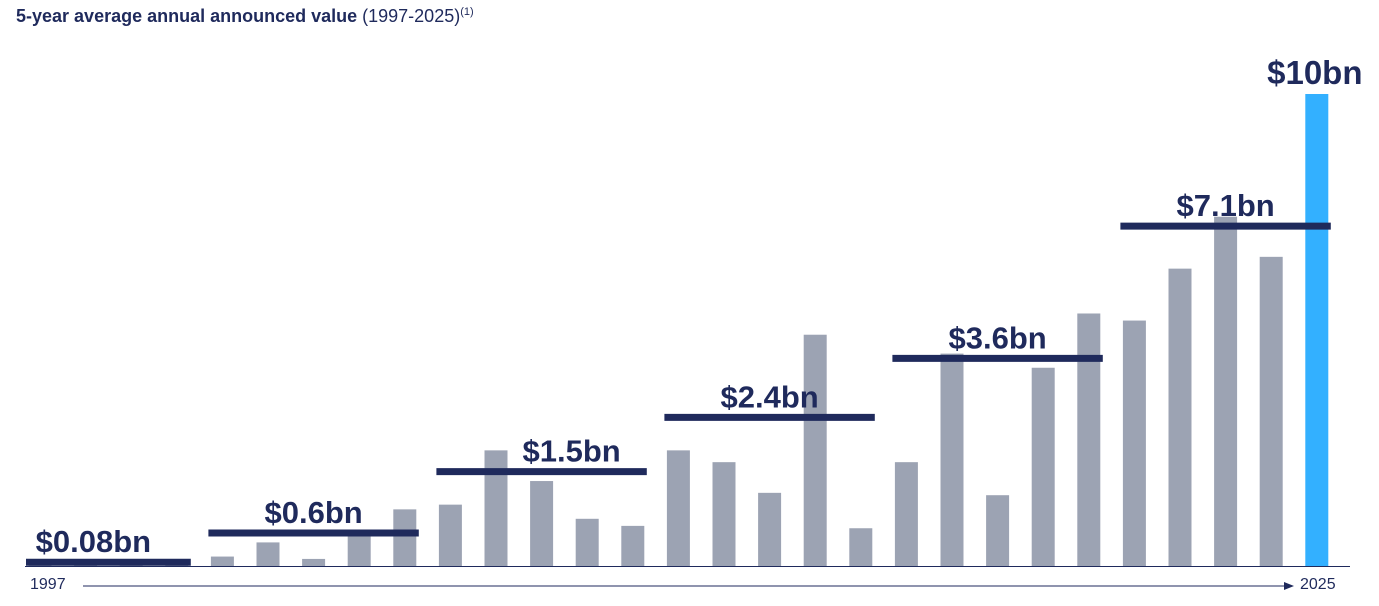  I want to click on average-label: $1.5bn, so click(571, 451).